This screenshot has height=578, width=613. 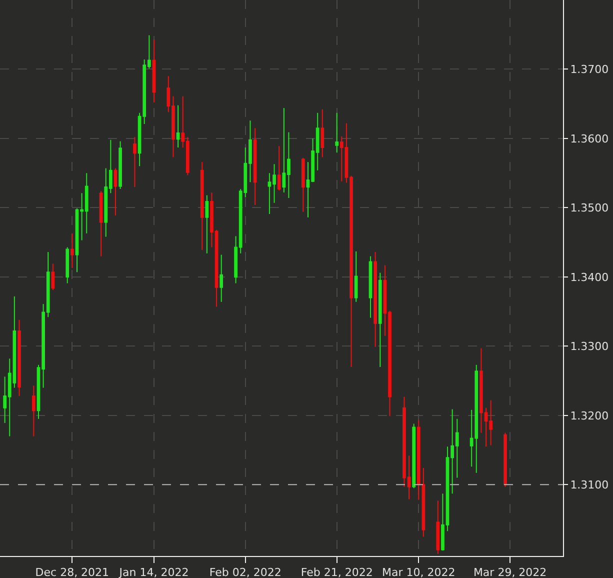 What do you see at coordinates (153, 572) in the screenshot?
I see `x-tick-label: Jan 14, 2022` at bounding box center [153, 572].